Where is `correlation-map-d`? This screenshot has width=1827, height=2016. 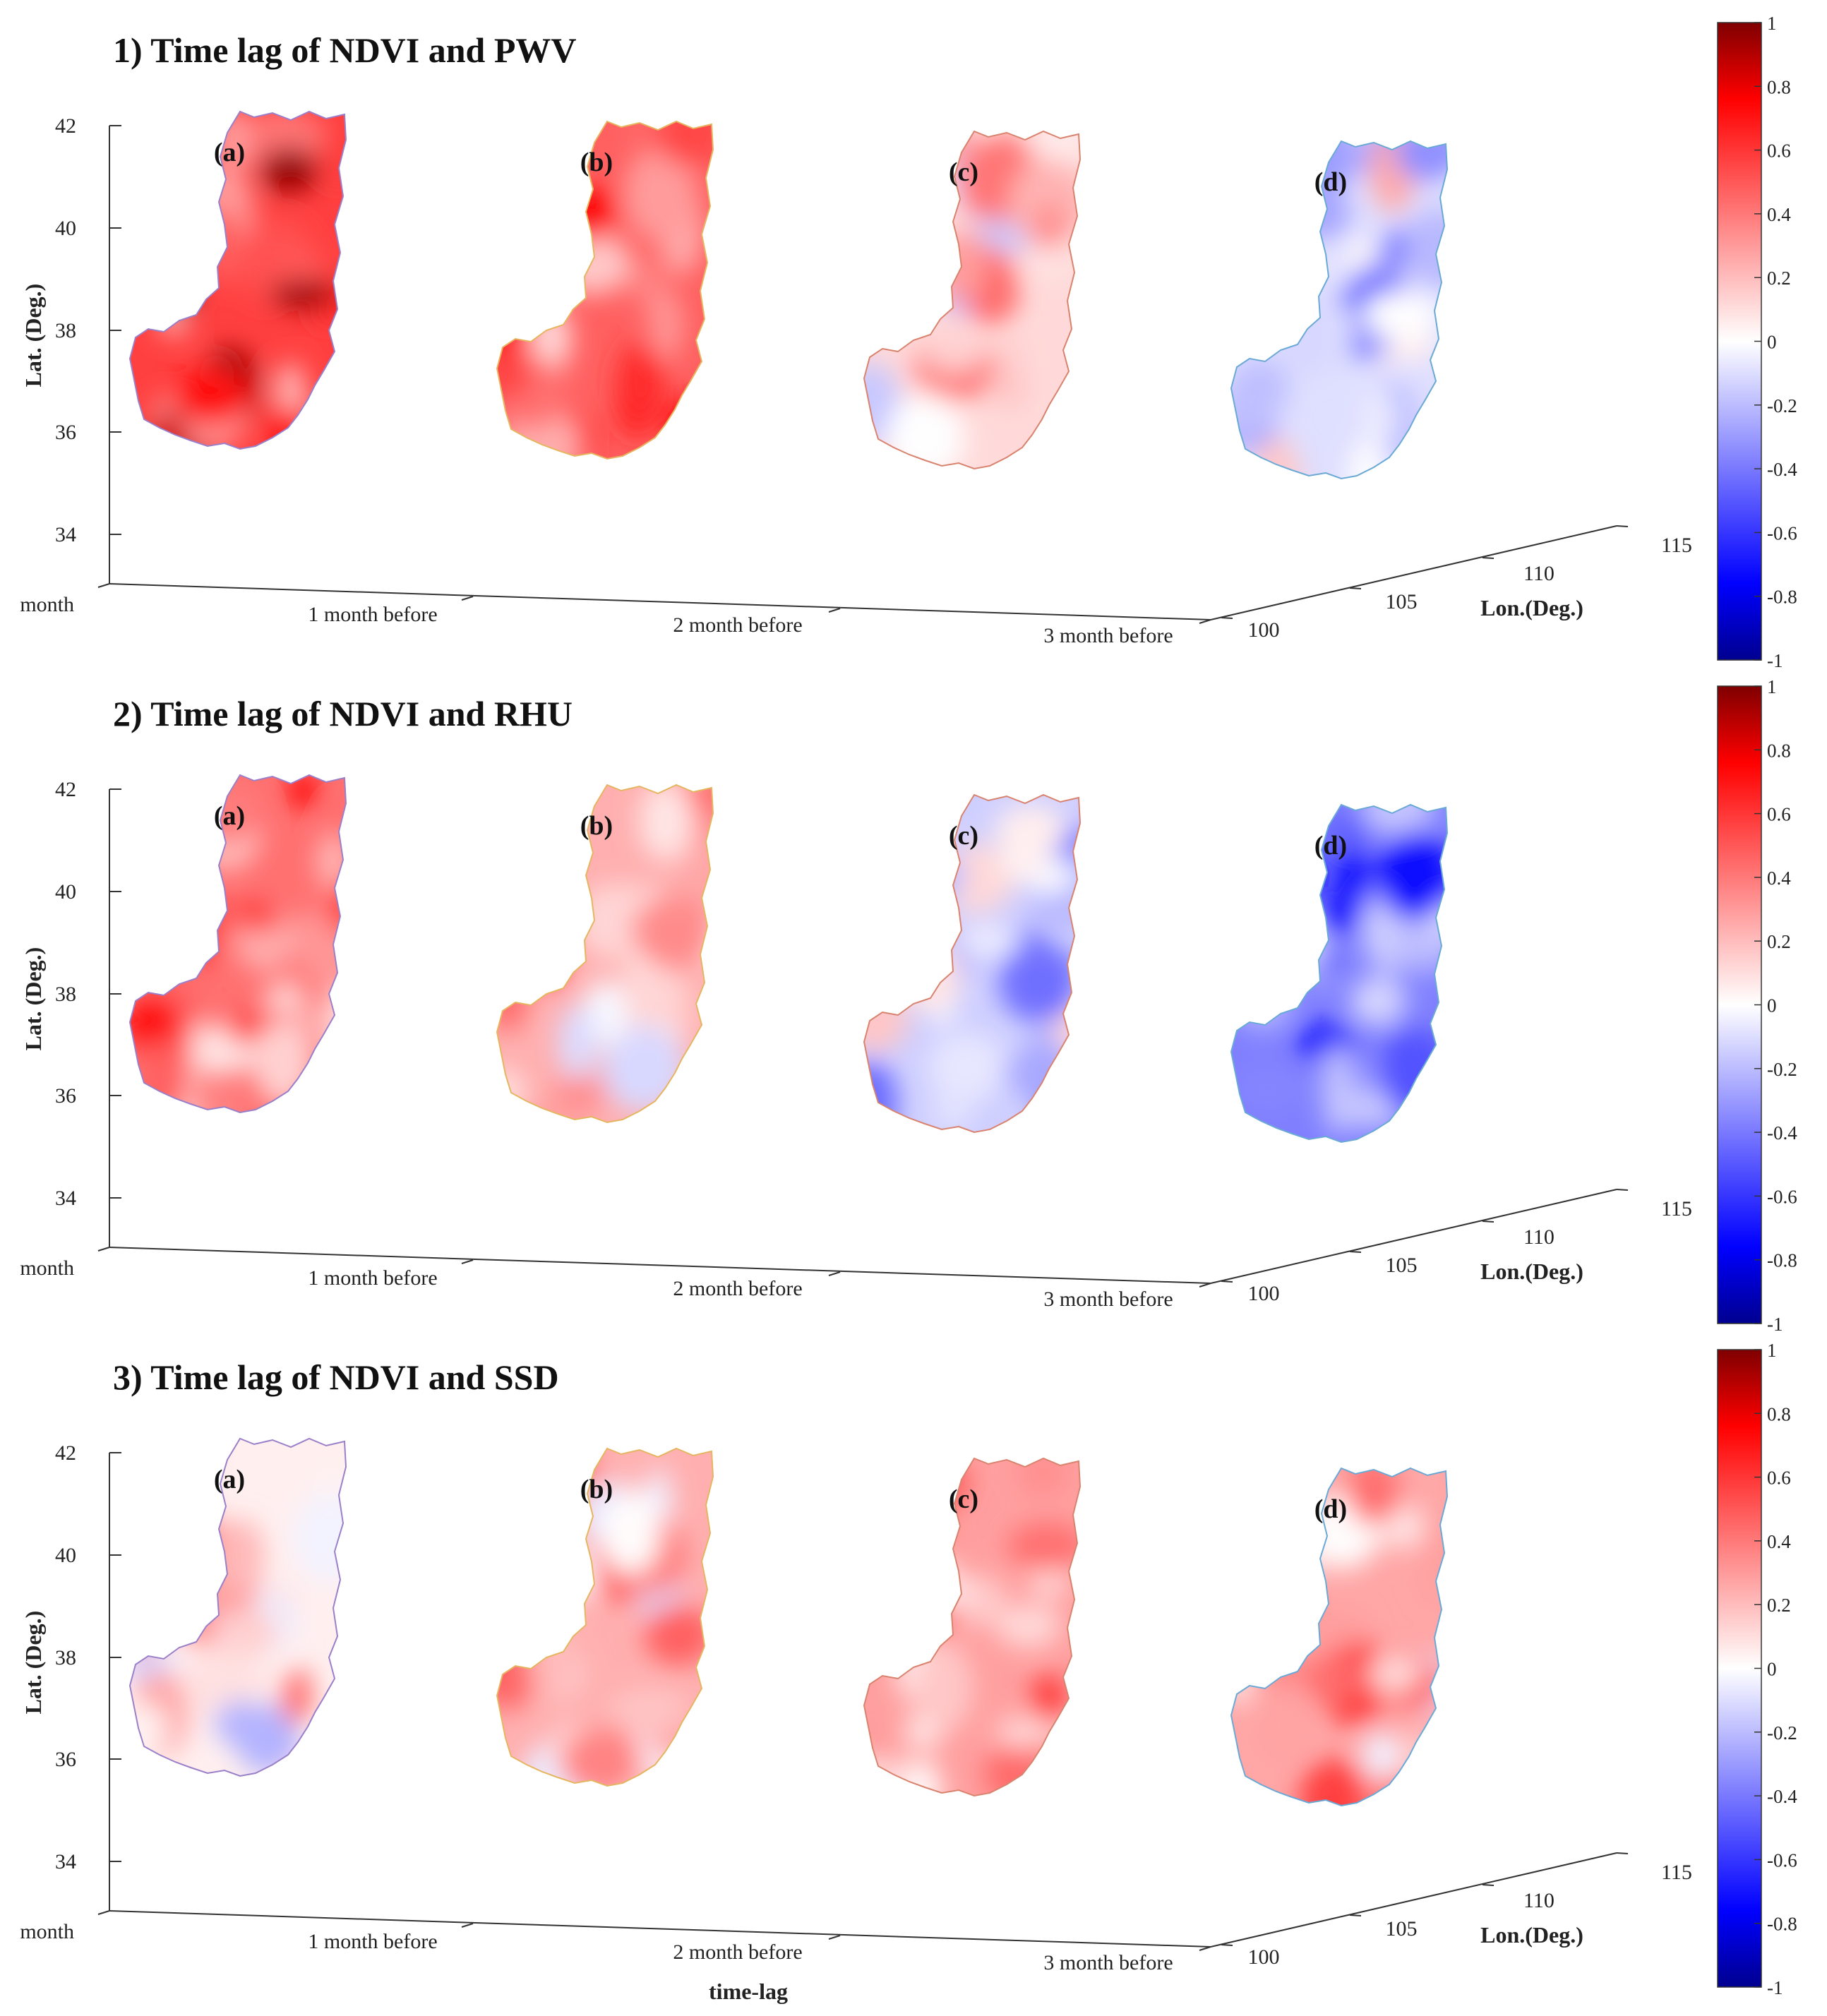 correlation-map-d is located at coordinates (1339, 310).